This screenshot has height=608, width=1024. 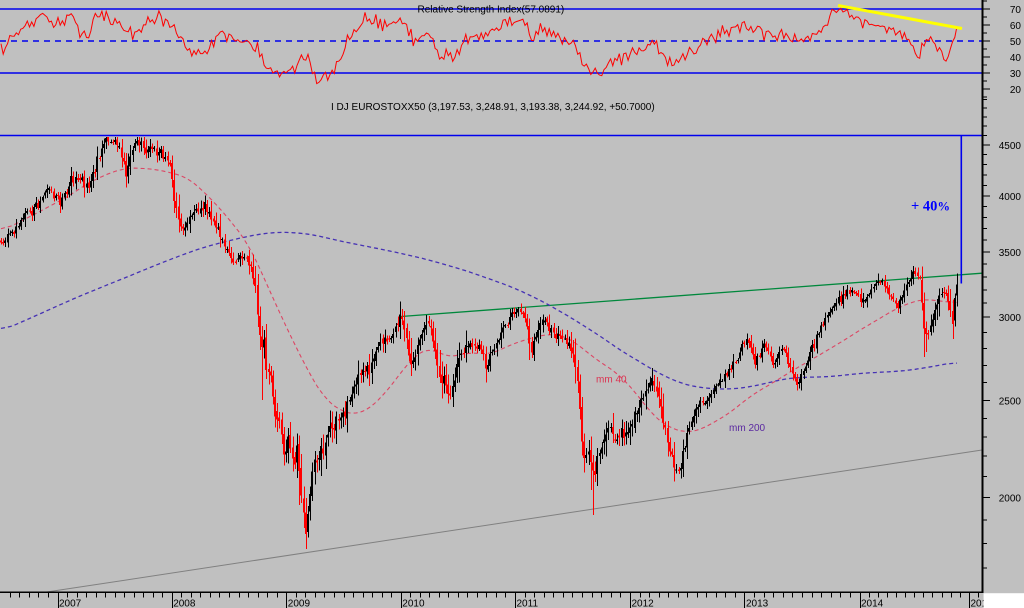 What do you see at coordinates (1016, 26) in the screenshot?
I see `svg-text: 60` at bounding box center [1016, 26].